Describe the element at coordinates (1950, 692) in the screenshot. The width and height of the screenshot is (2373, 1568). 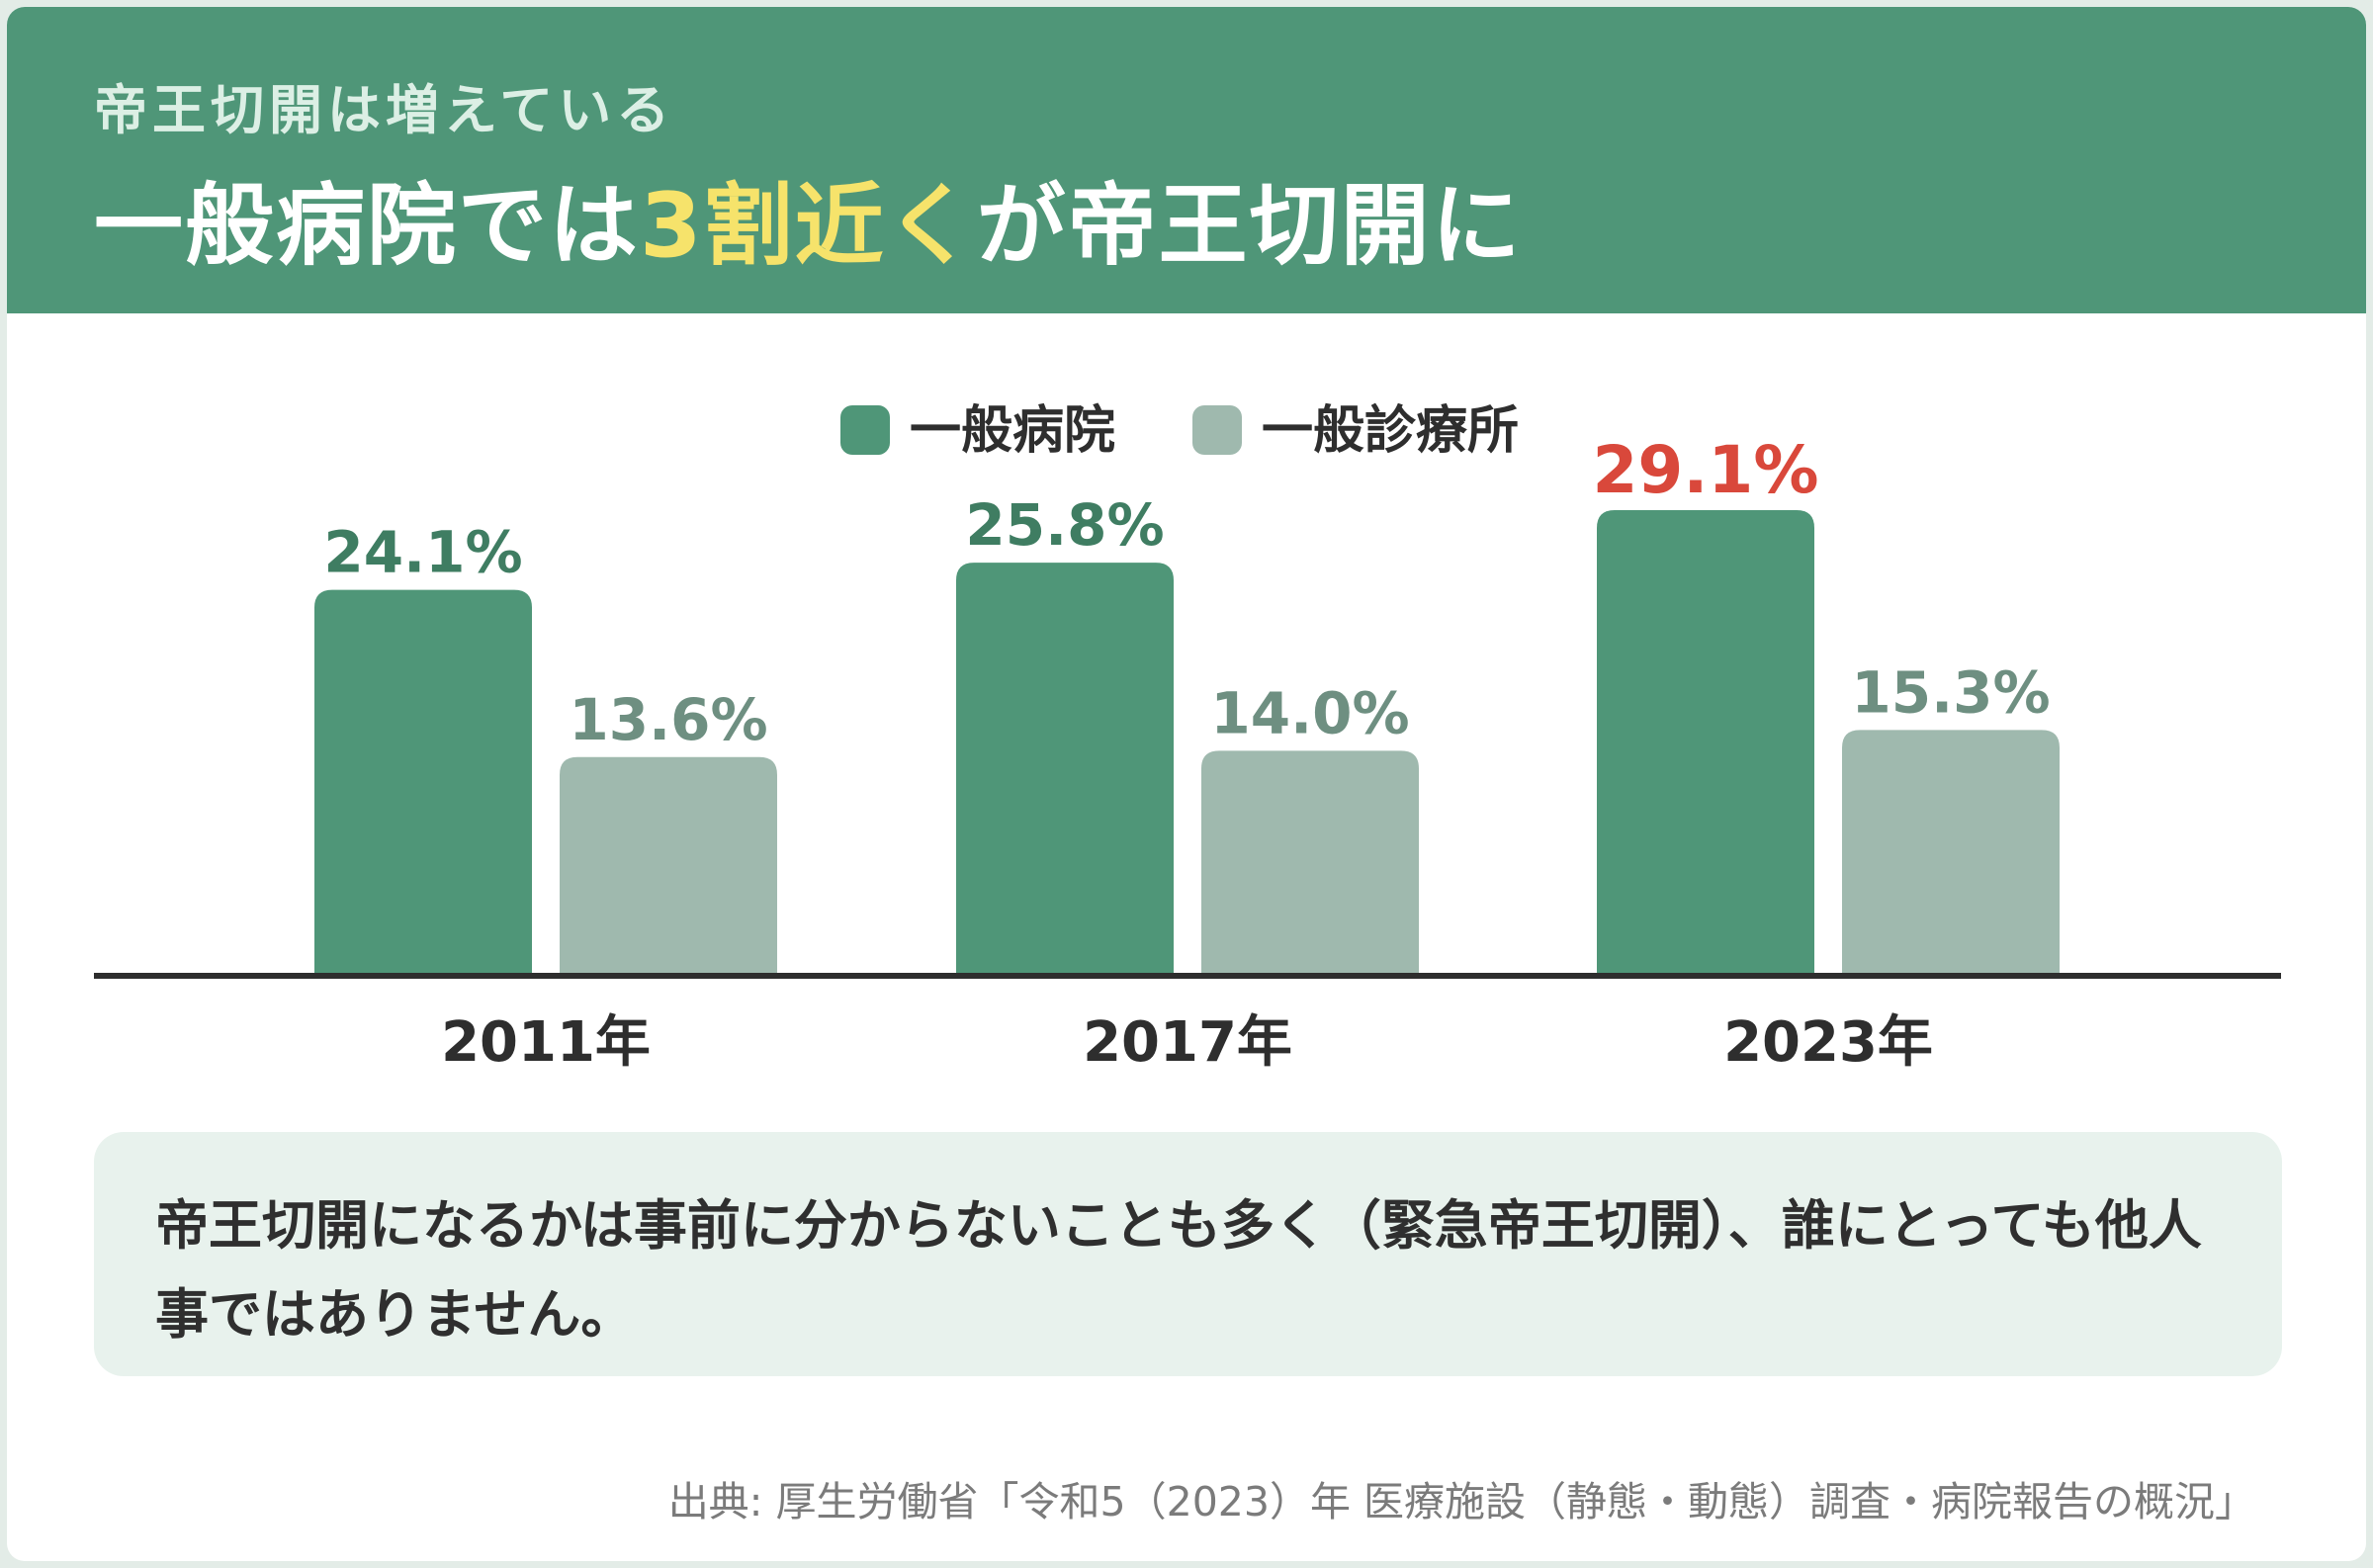
I see `data-label-clinic-2: 15.3%` at that location.